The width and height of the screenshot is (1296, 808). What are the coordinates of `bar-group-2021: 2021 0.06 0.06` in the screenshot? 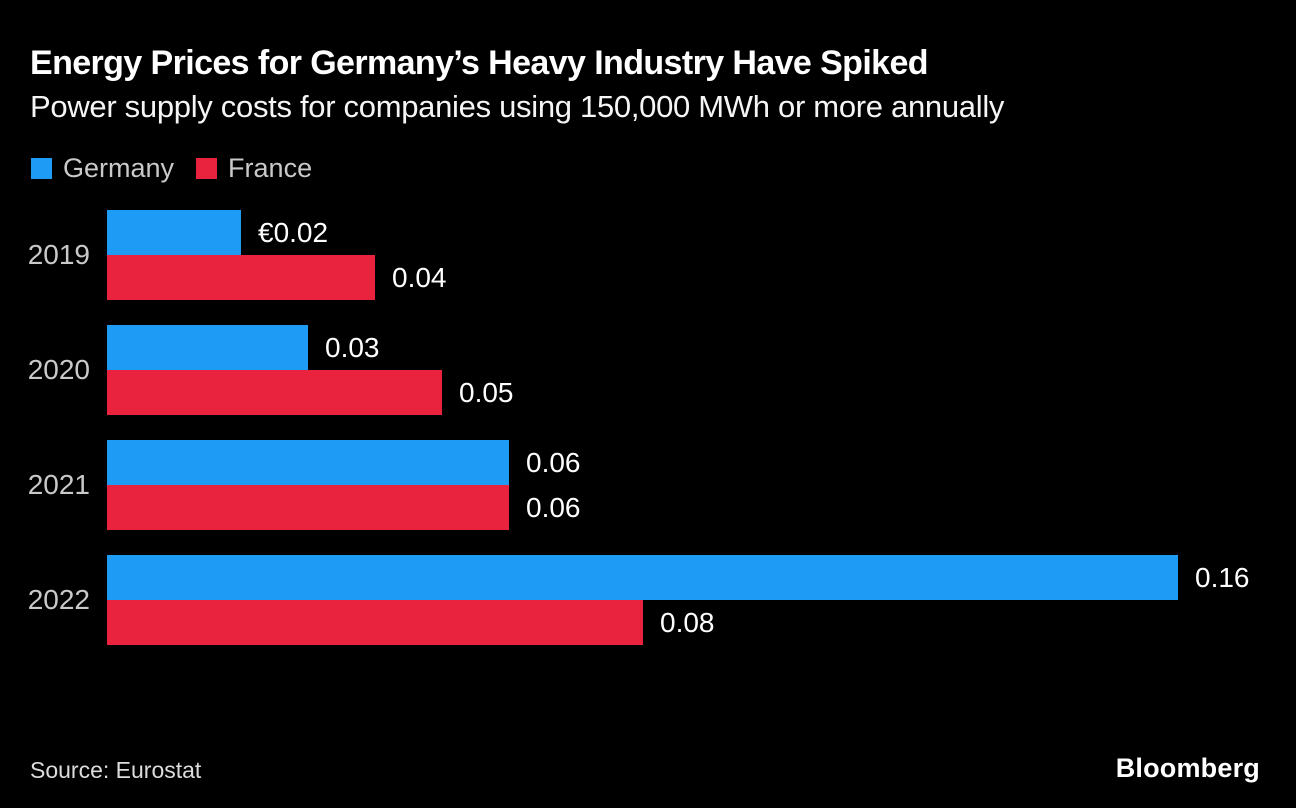 It's located at (648, 485).